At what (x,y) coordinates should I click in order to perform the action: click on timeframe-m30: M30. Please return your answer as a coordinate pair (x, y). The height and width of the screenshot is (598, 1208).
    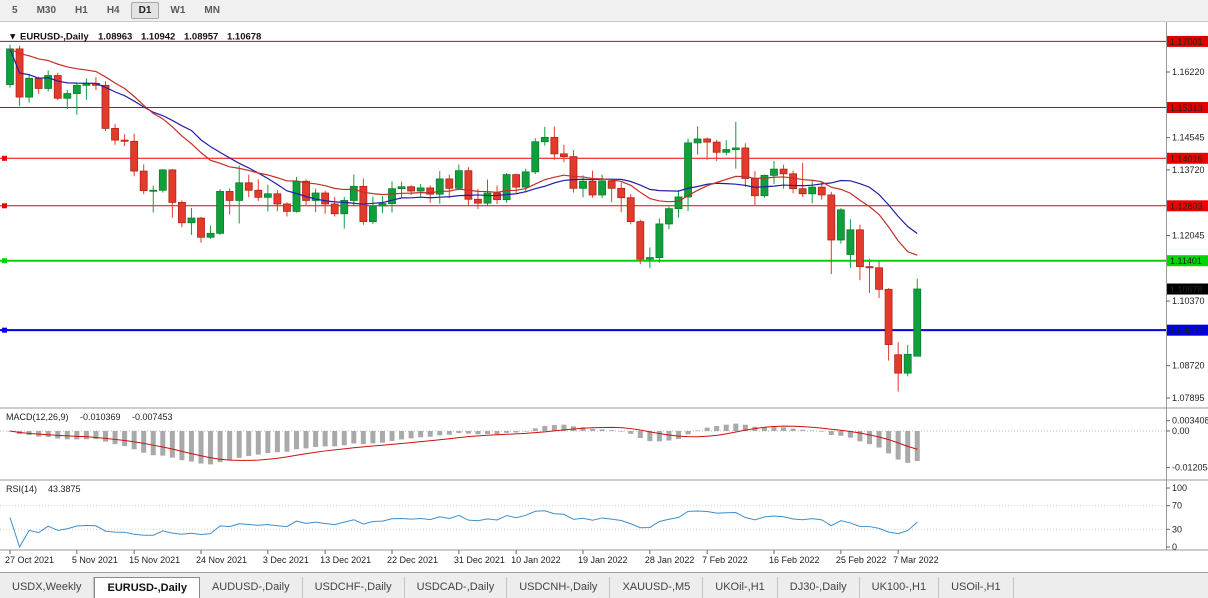
    Looking at the image, I should click on (46, 10).